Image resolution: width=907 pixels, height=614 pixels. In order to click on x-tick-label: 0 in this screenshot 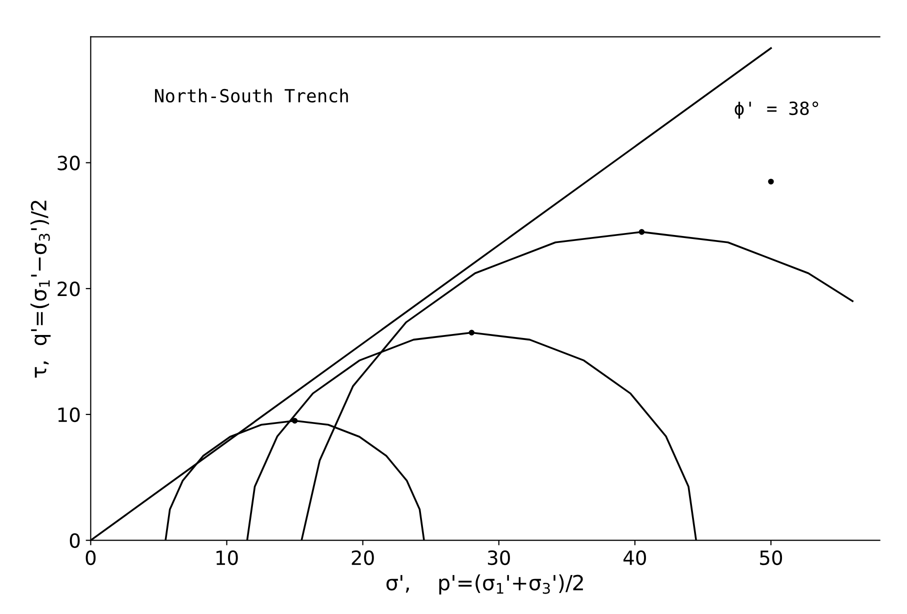, I will do `click(91, 558)`.